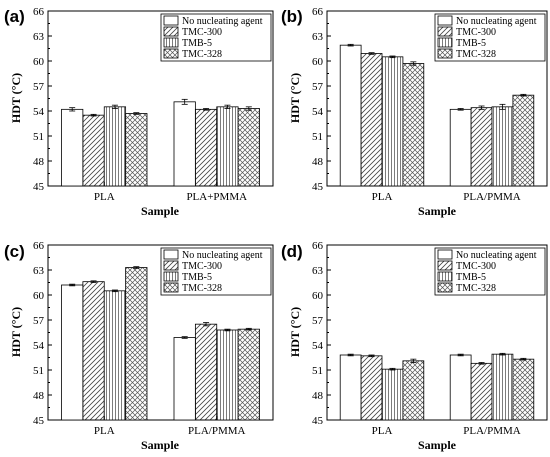  Describe the element at coordinates (202, 288) in the screenshot. I see `legend-label: TMC-328` at that location.